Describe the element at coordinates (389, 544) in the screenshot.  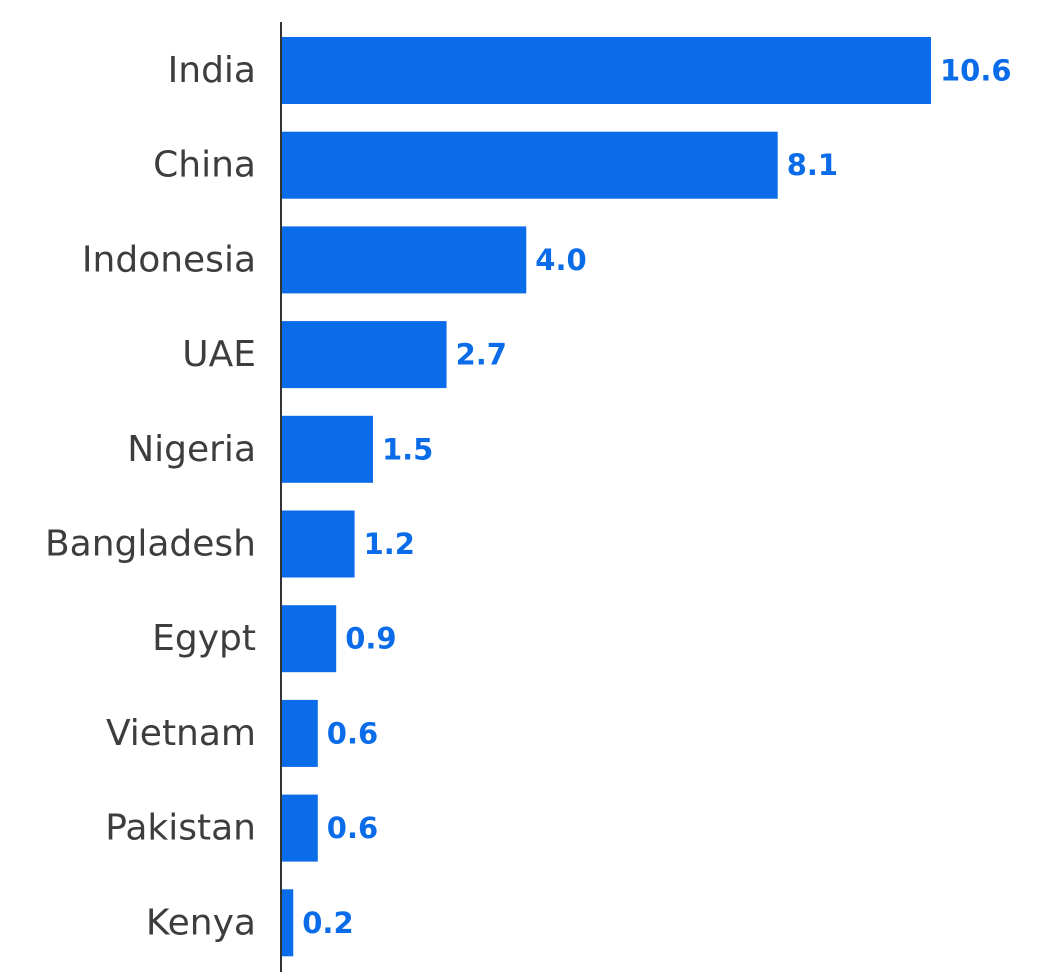
I see `value-label: 1.2` at that location.